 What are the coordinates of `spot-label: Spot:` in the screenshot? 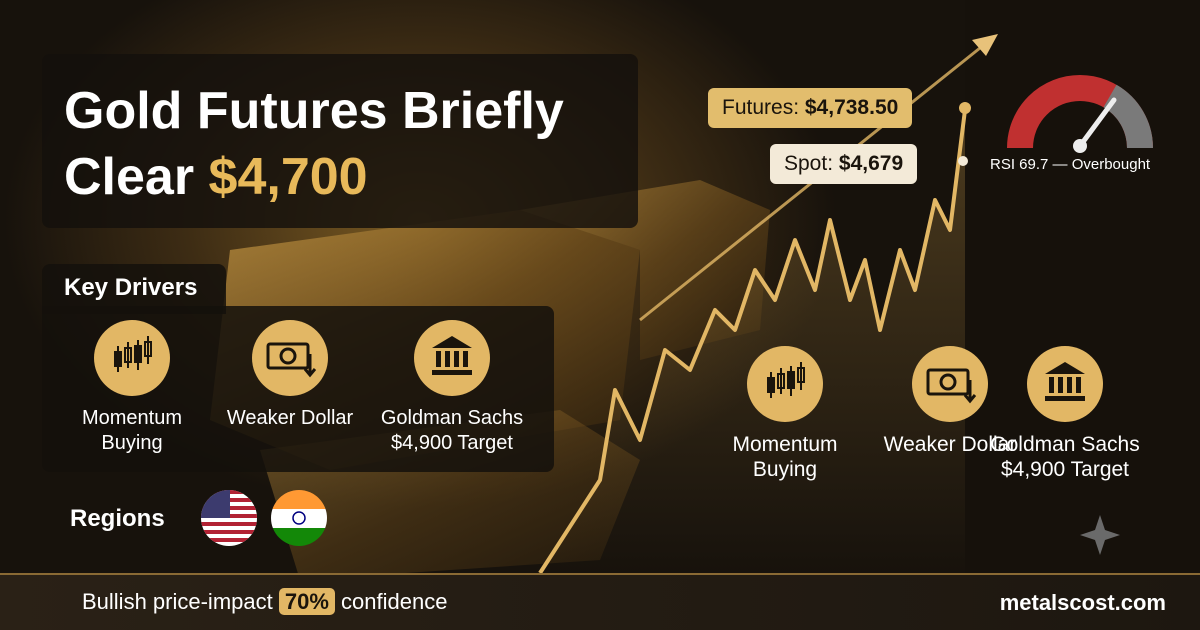 It's located at (809, 163).